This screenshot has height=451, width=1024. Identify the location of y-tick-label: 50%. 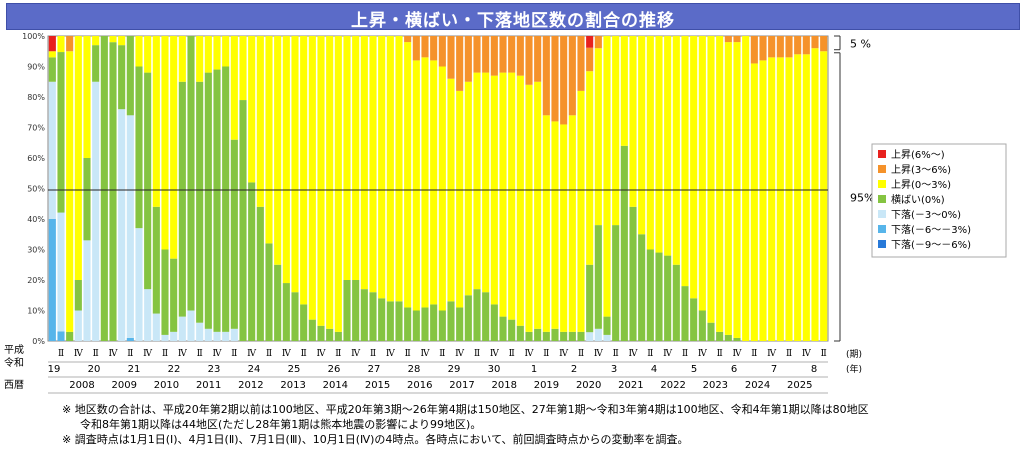
(36, 189).